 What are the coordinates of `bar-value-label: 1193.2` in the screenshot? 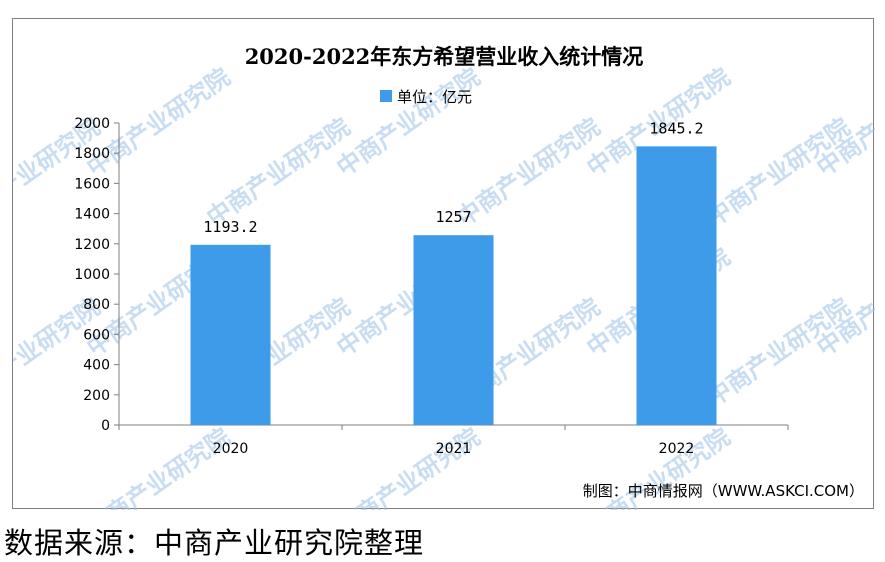 It's located at (230, 227).